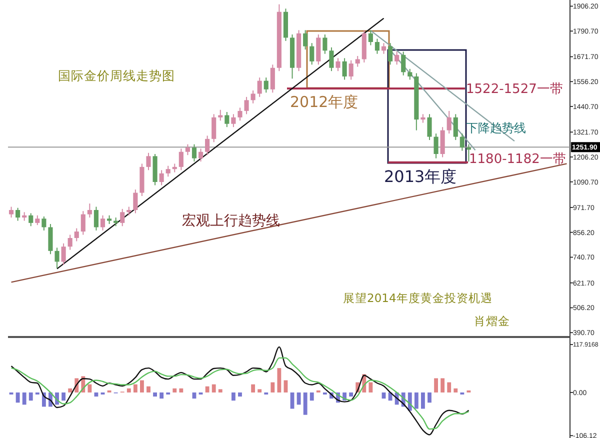 The height and width of the screenshot is (438, 600). I want to click on annotation: 展望2014年度黄金投资机遇, so click(417, 298).